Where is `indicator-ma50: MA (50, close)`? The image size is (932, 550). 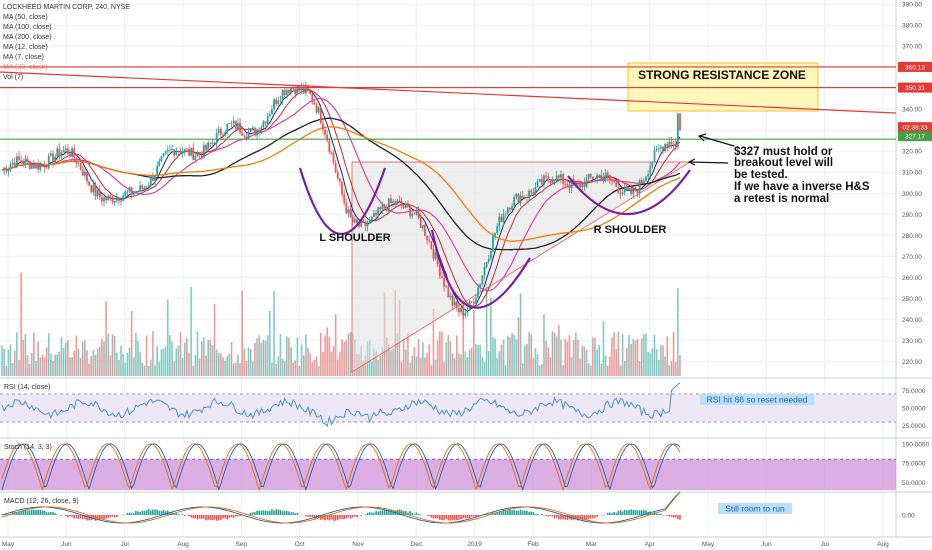
indicator-ma50: MA (50, close) is located at coordinates (25, 17).